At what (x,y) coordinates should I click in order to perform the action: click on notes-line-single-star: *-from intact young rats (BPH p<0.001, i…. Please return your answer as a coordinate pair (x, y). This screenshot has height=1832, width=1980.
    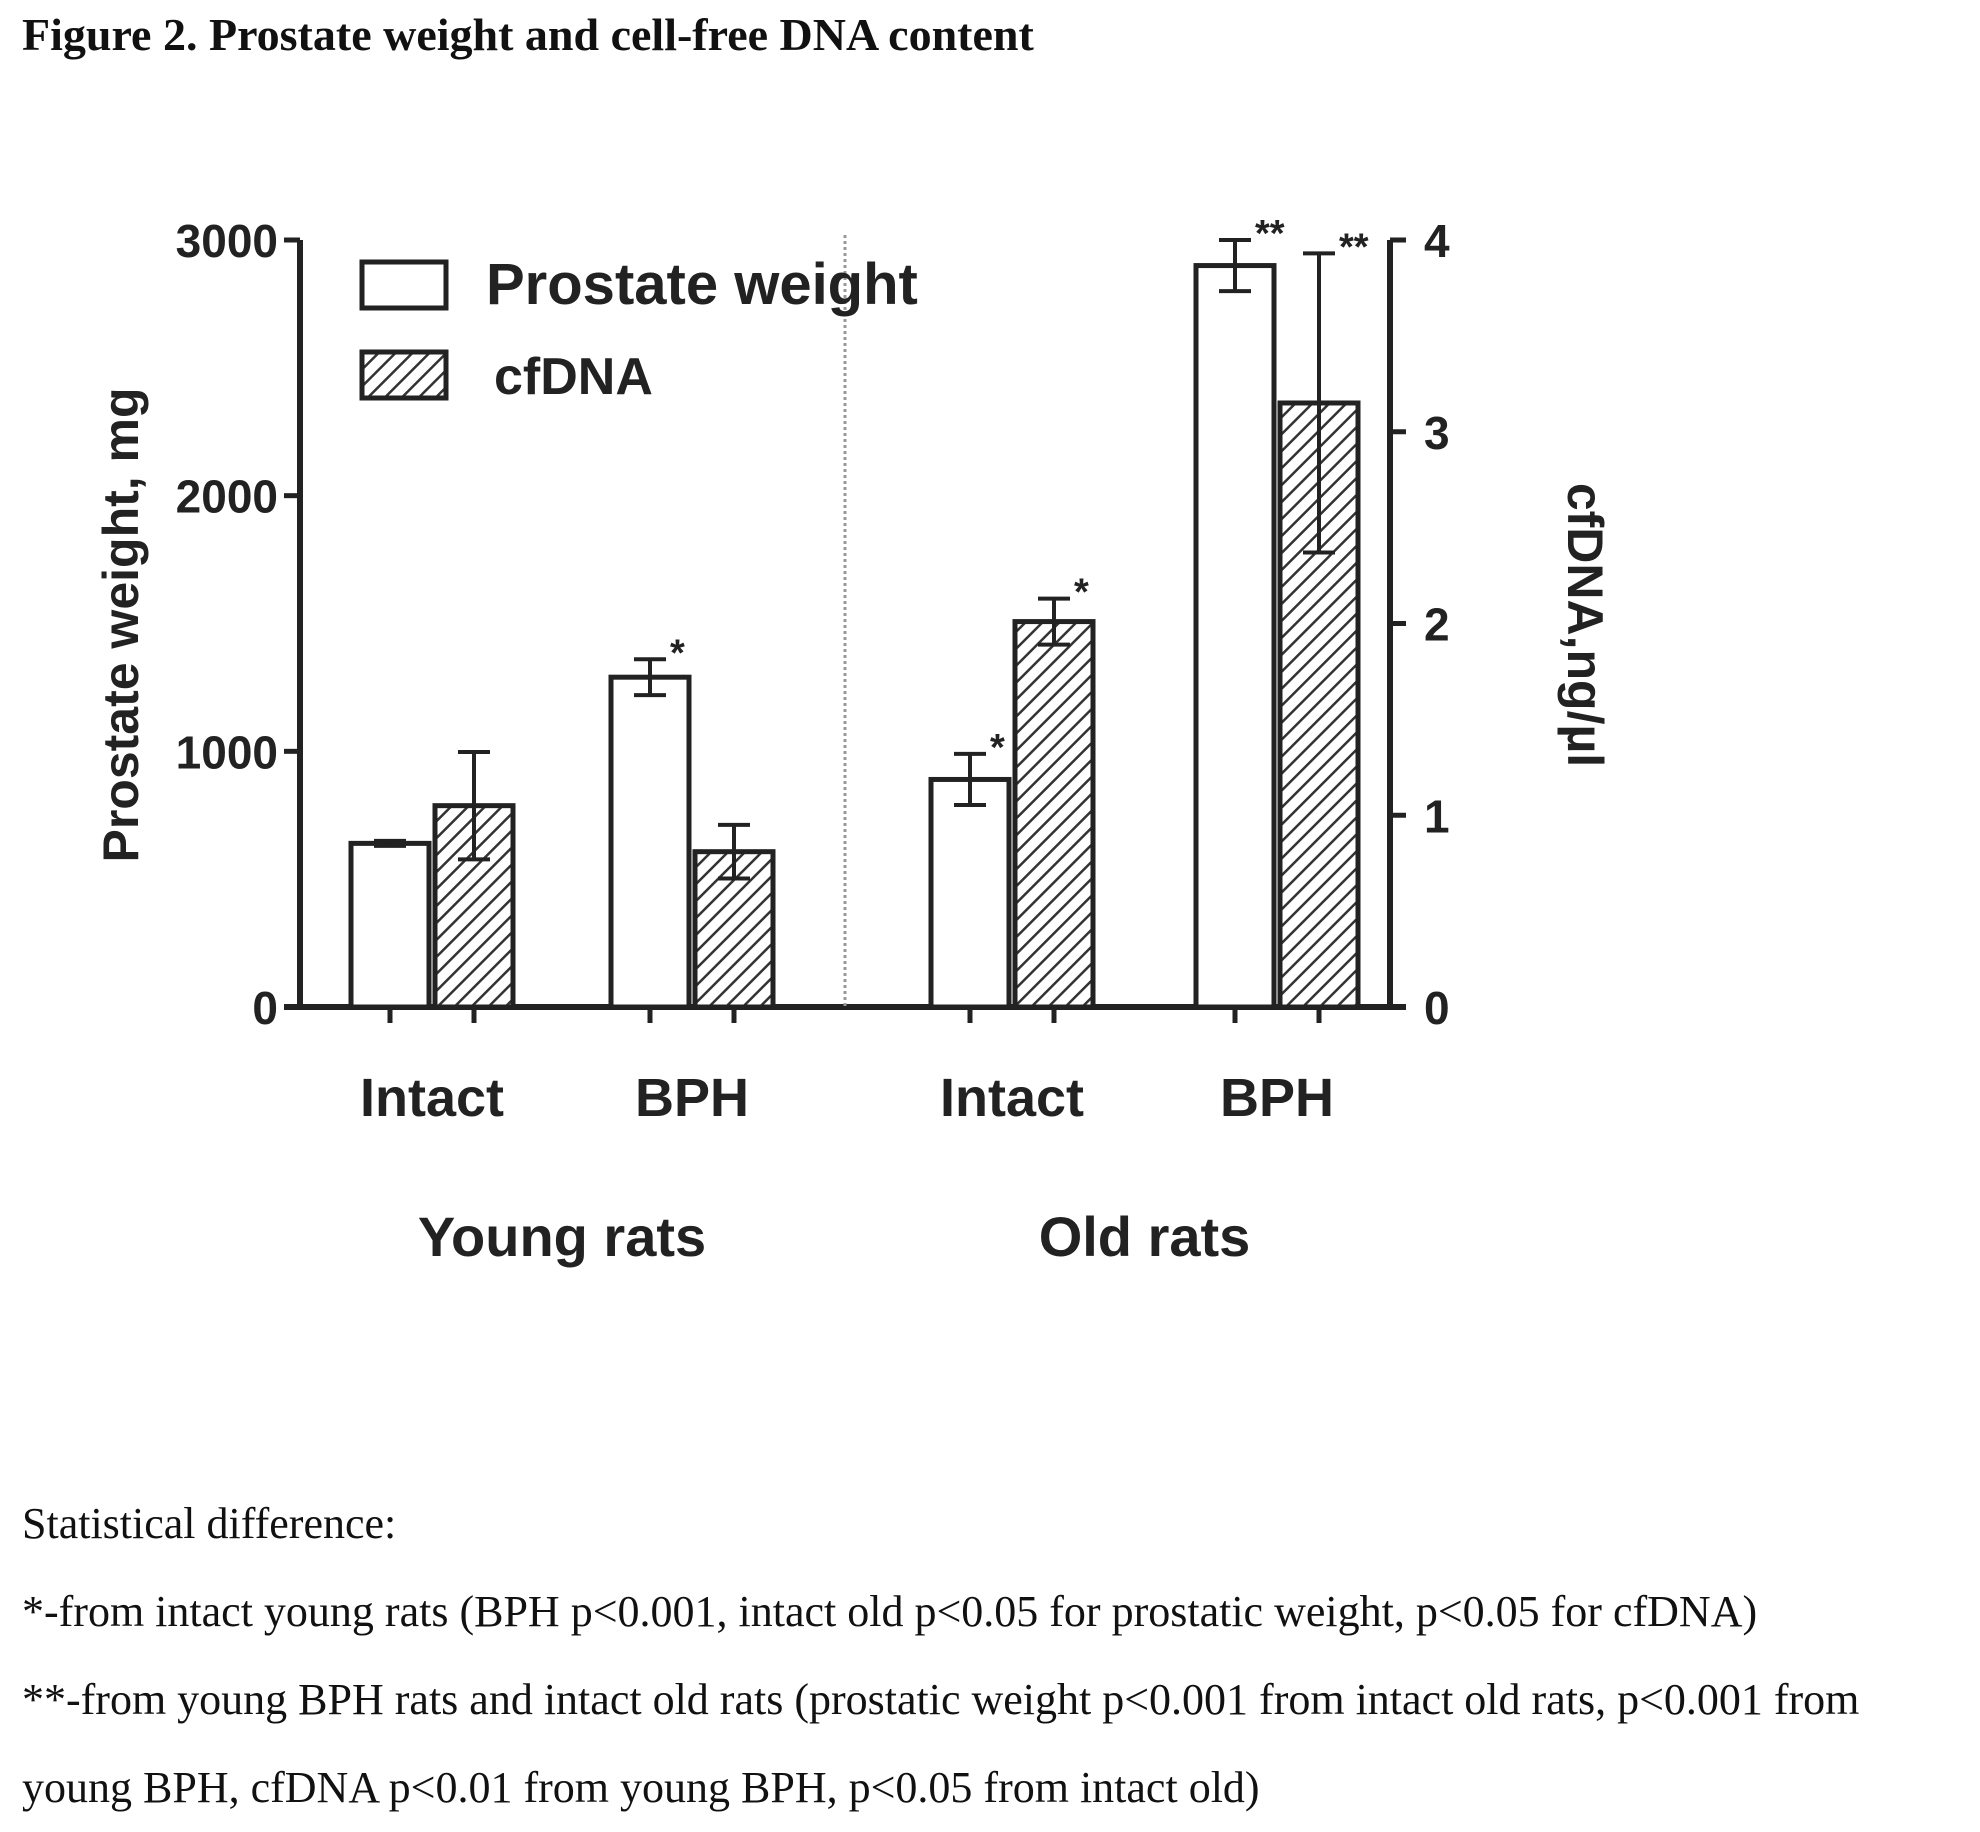
    Looking at the image, I should click on (890, 1611).